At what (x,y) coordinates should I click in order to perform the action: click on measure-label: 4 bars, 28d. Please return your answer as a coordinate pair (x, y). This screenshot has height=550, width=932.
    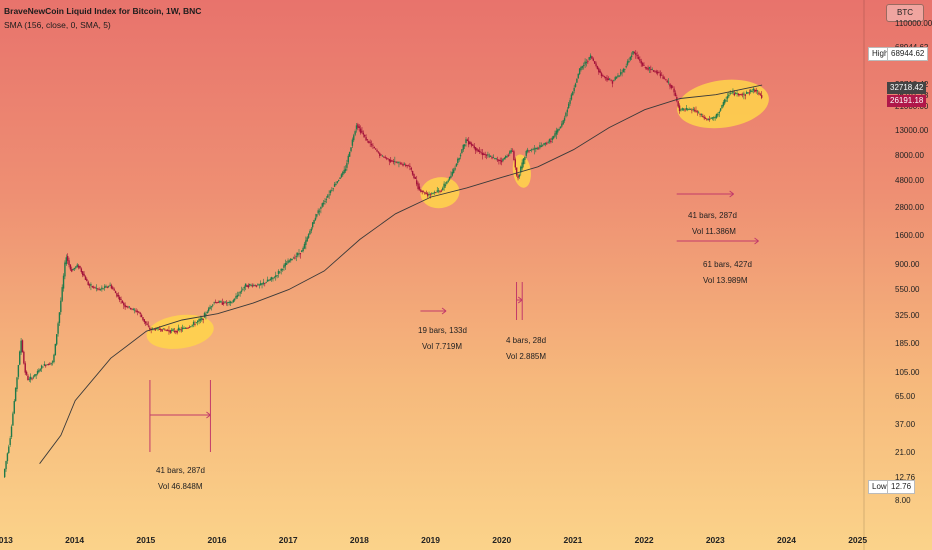
    Looking at the image, I should click on (526, 340).